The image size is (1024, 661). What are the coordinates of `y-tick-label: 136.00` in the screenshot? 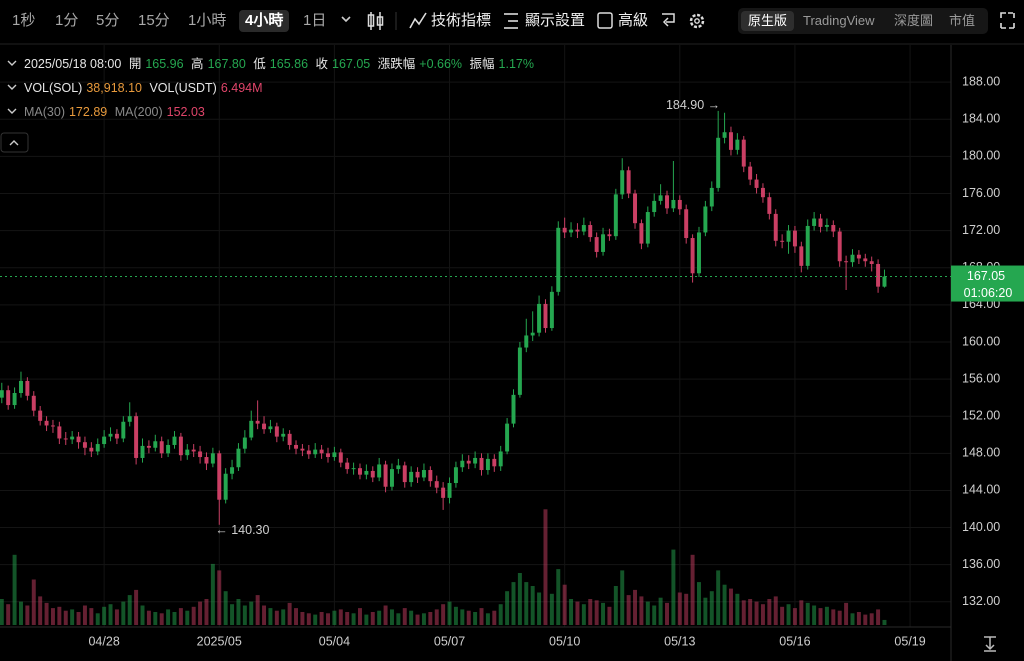 It's located at (981, 564).